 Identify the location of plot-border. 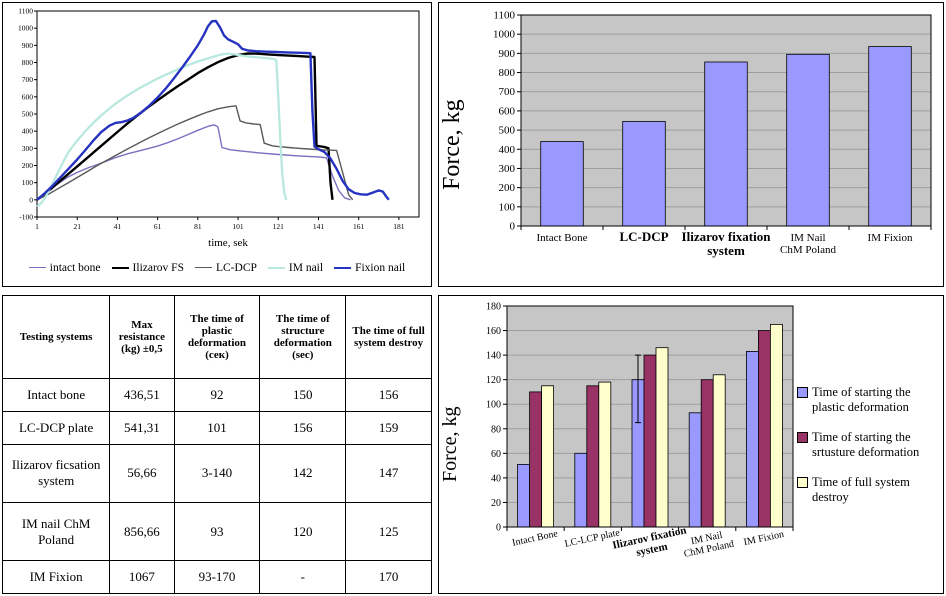
(650, 416).